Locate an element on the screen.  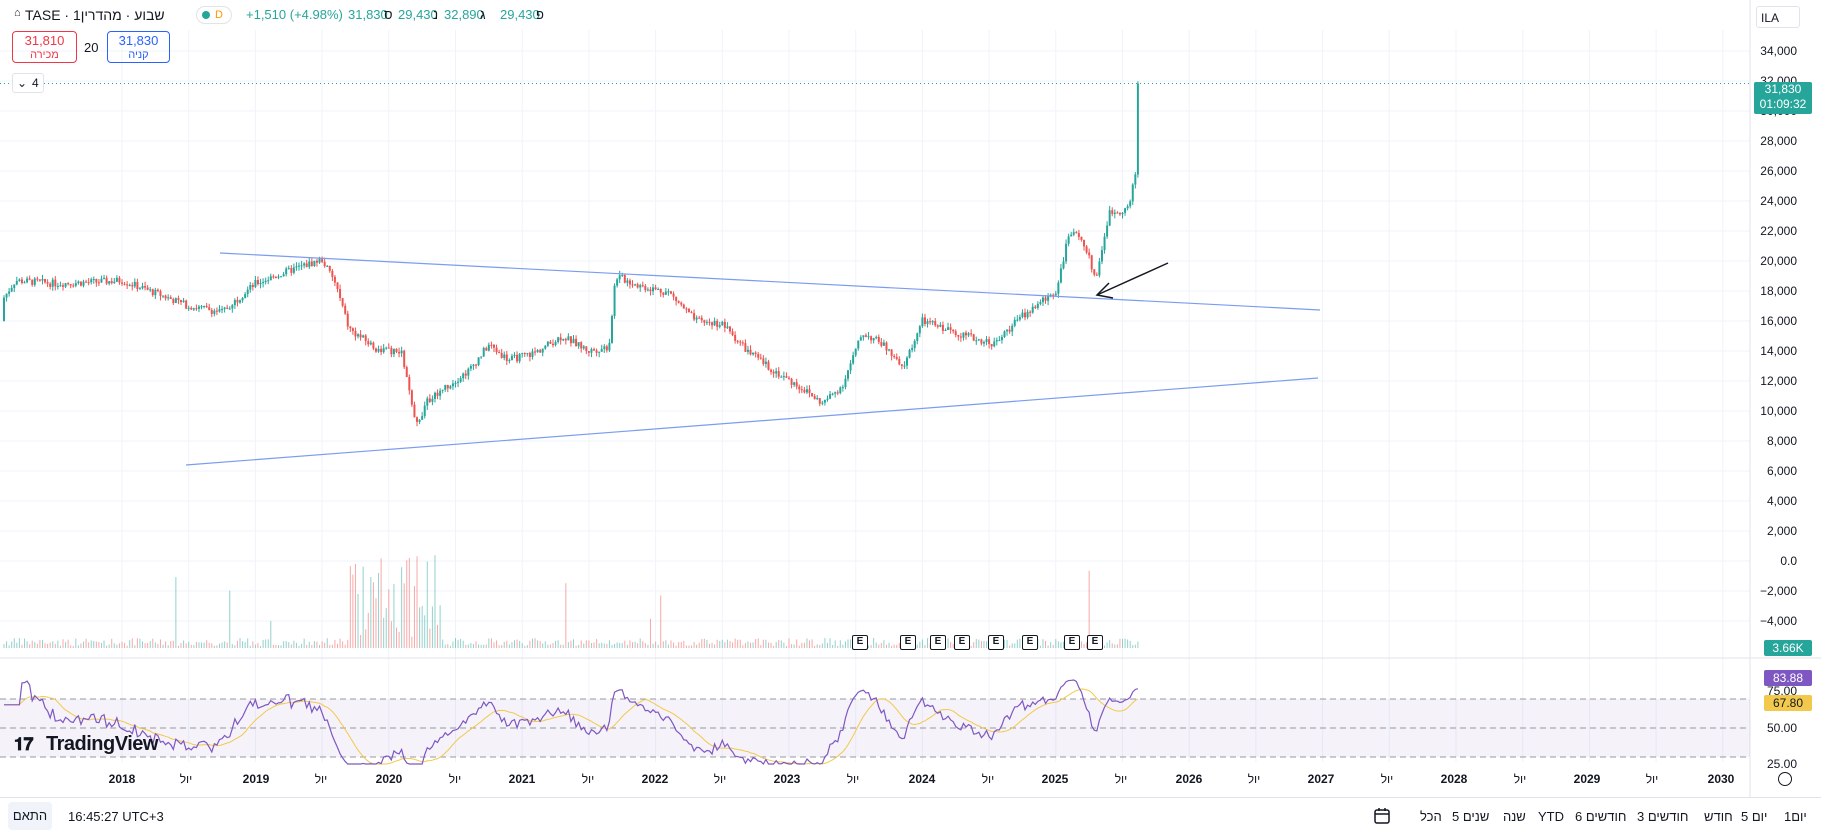
open-value: 29,430 is located at coordinates (520, 14).